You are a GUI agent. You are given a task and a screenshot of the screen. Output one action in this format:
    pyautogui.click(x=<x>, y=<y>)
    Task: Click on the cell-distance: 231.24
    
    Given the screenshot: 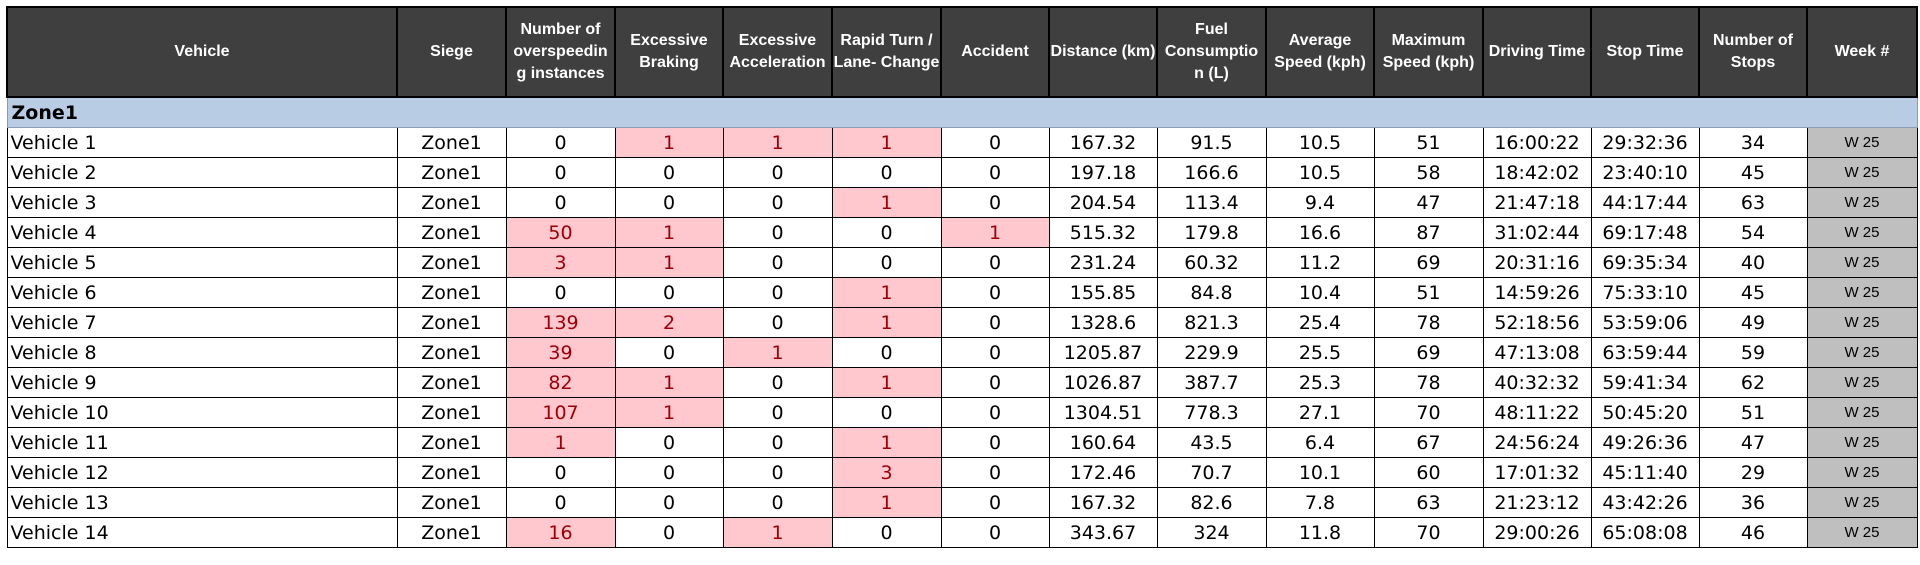 What is the action you would take?
    pyautogui.click(x=1103, y=262)
    